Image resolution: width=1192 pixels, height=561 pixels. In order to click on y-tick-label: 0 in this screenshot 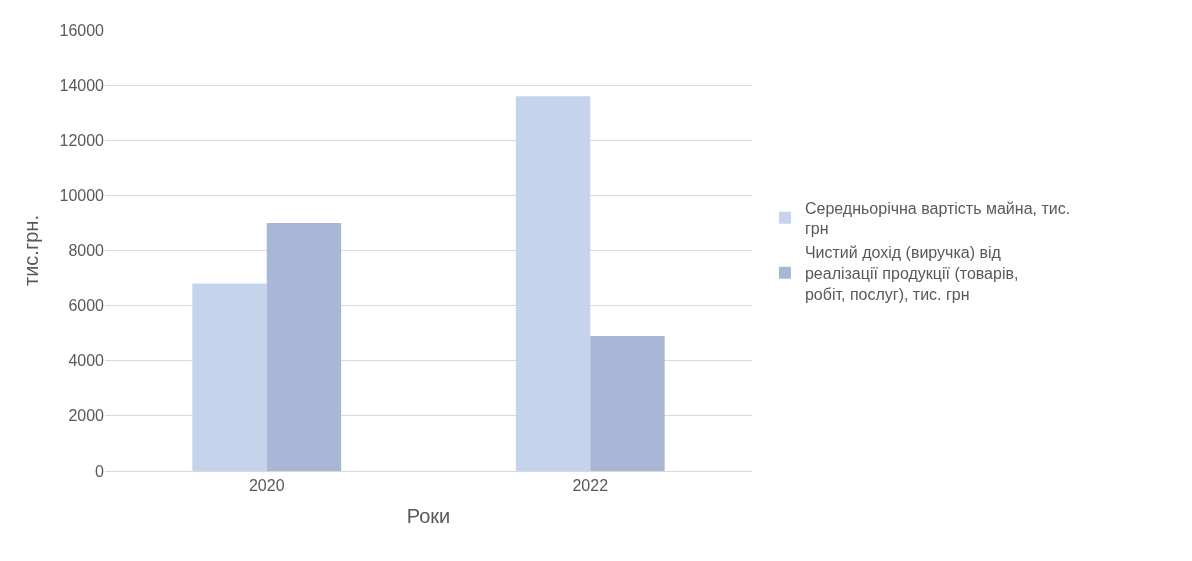, I will do `click(100, 471)`.